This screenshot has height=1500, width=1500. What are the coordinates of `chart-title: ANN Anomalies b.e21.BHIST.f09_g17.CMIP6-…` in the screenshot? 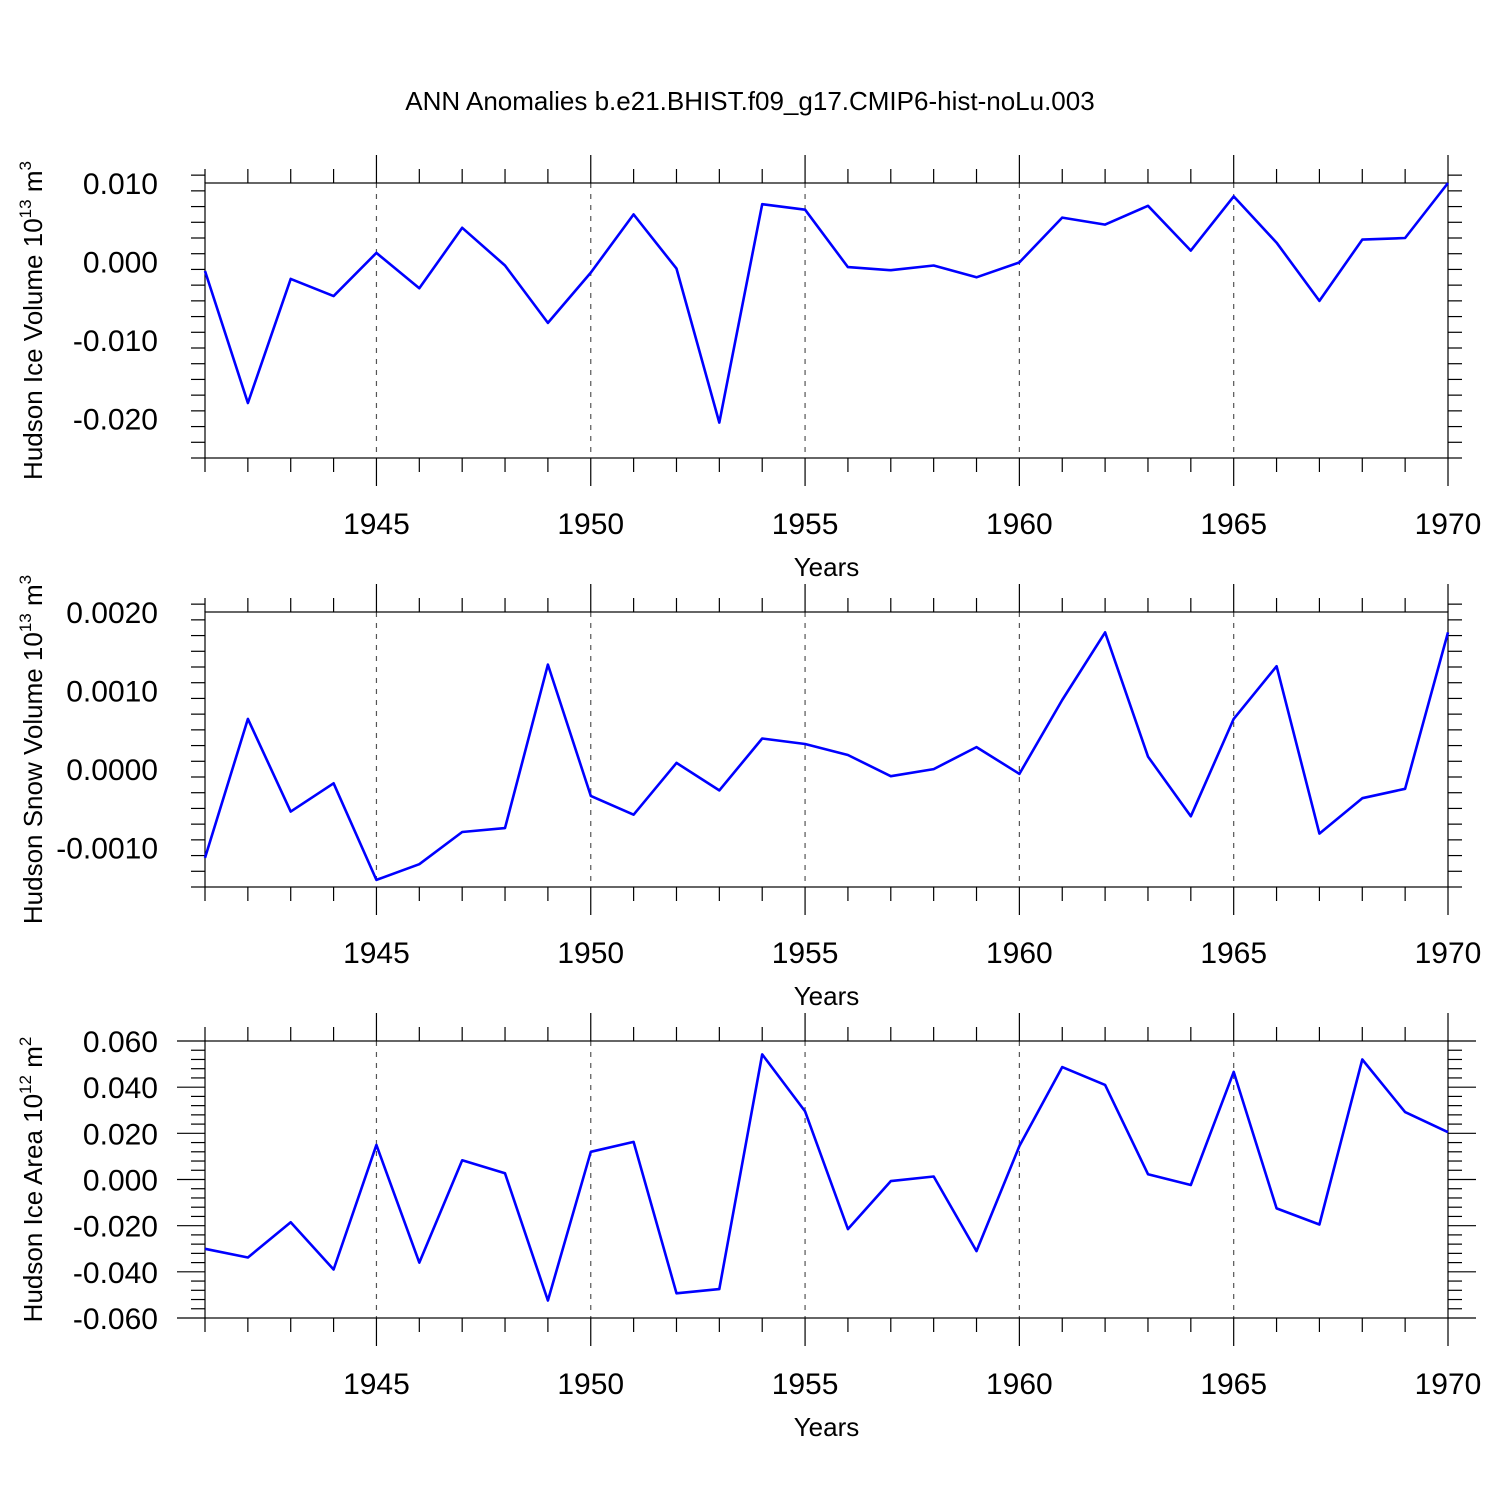 It's located at (749, 101).